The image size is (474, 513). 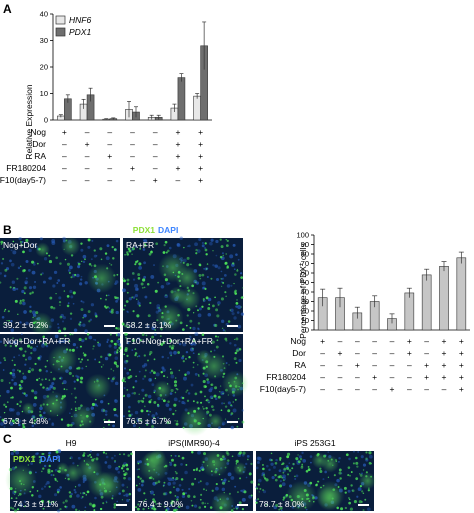 What do you see at coordinates (44, 93) in the screenshot?
I see `chart-a-ytick-label: 10` at bounding box center [44, 93].